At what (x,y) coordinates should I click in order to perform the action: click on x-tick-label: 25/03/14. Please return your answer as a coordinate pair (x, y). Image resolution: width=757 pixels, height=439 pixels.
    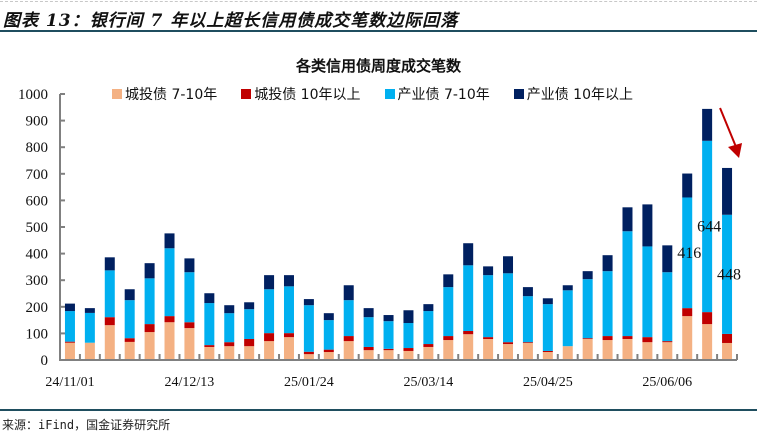
    Looking at the image, I should click on (428, 382).